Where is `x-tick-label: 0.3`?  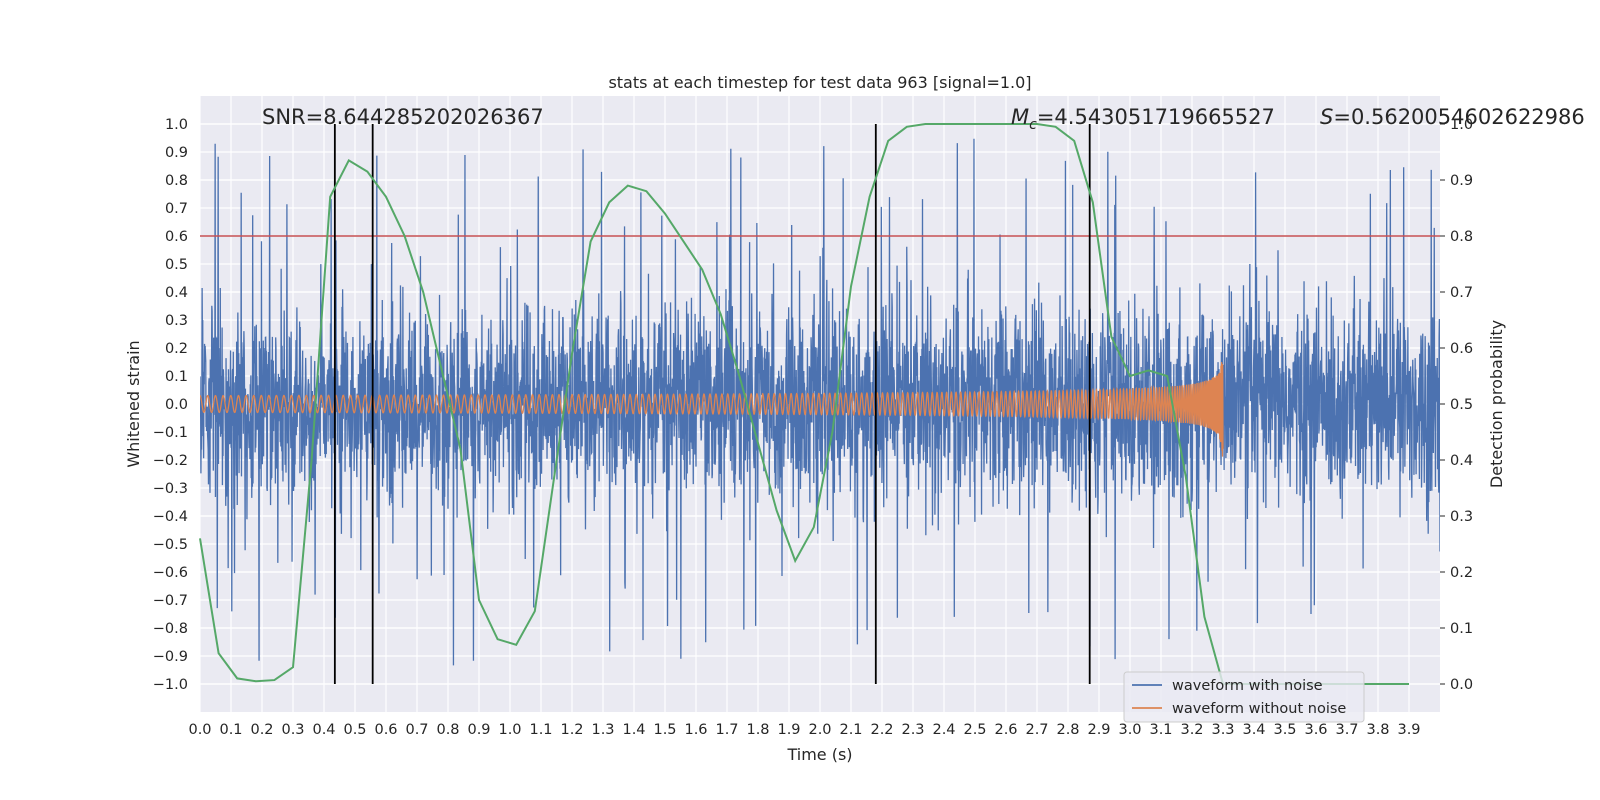
x-tick-label: 0.3 is located at coordinates (292, 730).